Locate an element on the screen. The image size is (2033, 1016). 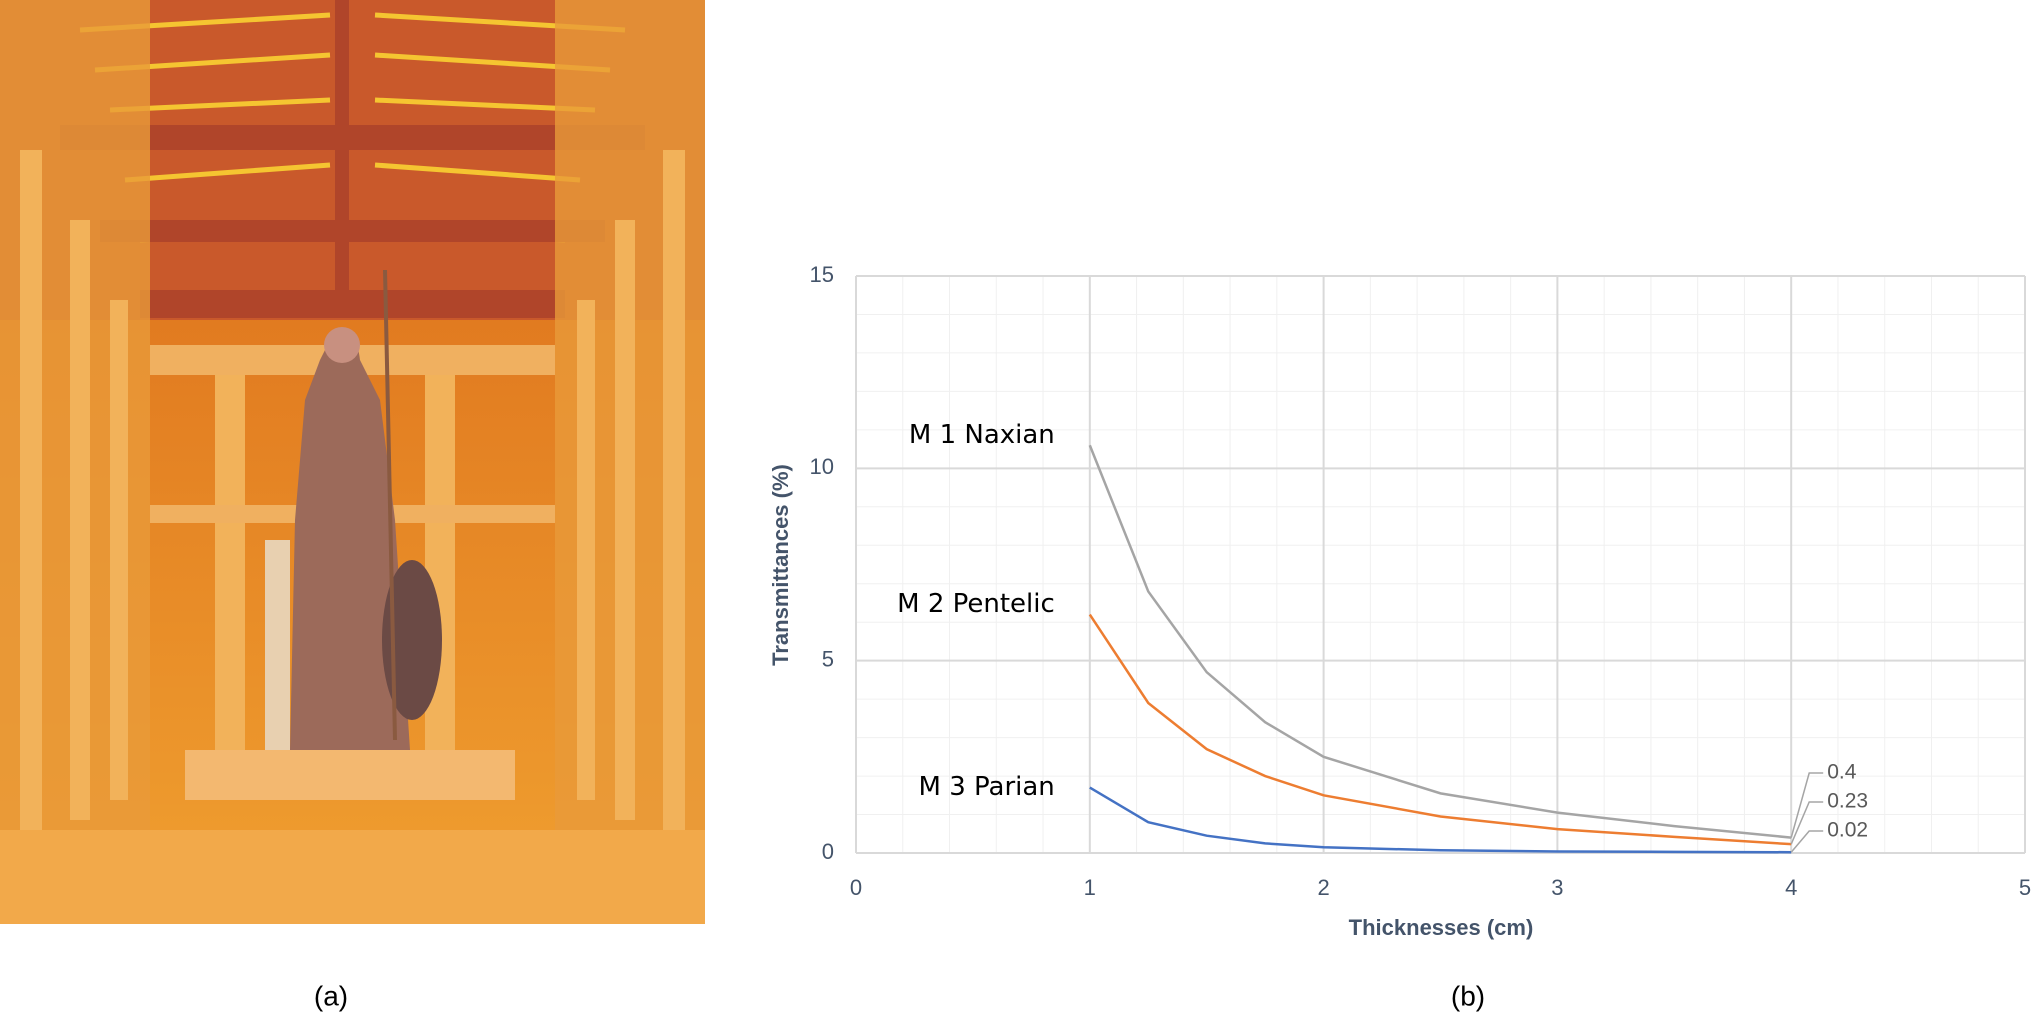
caption: (b) is located at coordinates (1468, 995).